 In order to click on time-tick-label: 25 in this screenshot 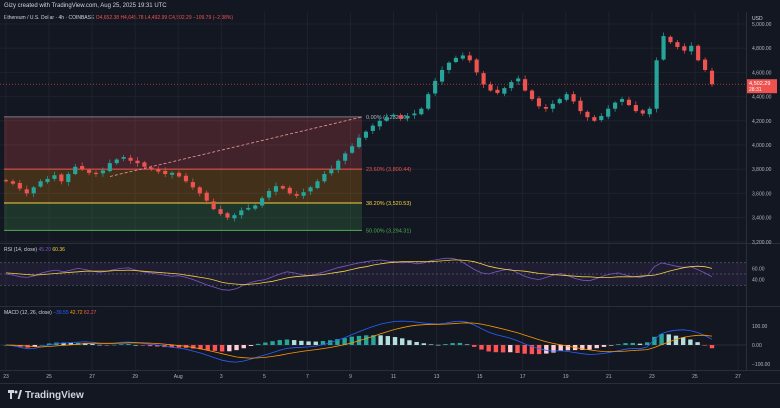, I will do `click(49, 377)`.